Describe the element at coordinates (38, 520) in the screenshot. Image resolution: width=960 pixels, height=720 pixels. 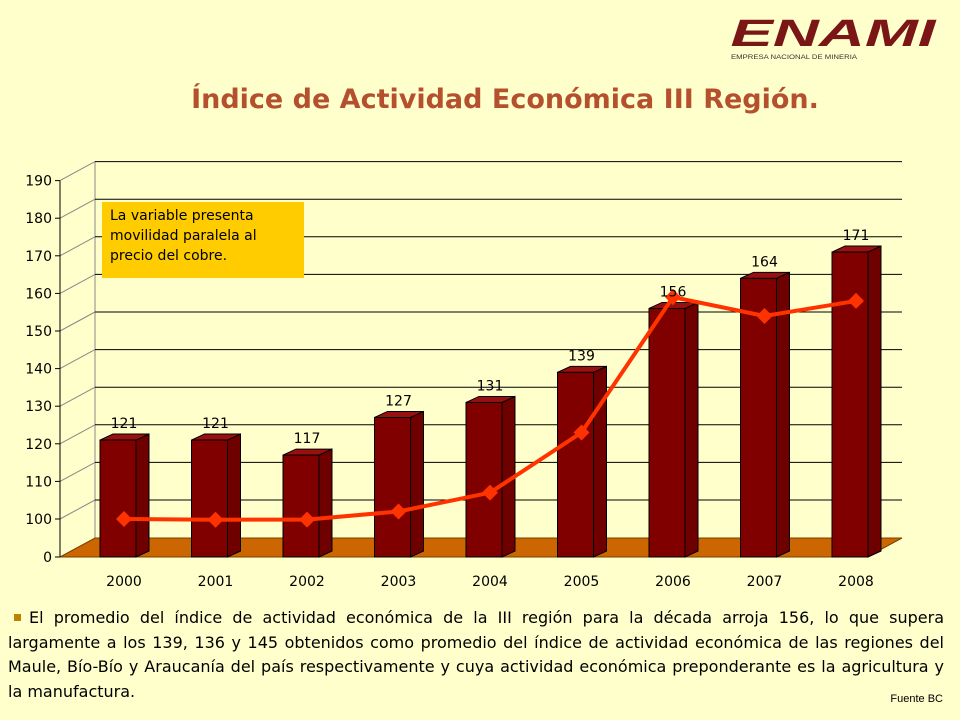
I see `y-tick-label: 100` at that location.